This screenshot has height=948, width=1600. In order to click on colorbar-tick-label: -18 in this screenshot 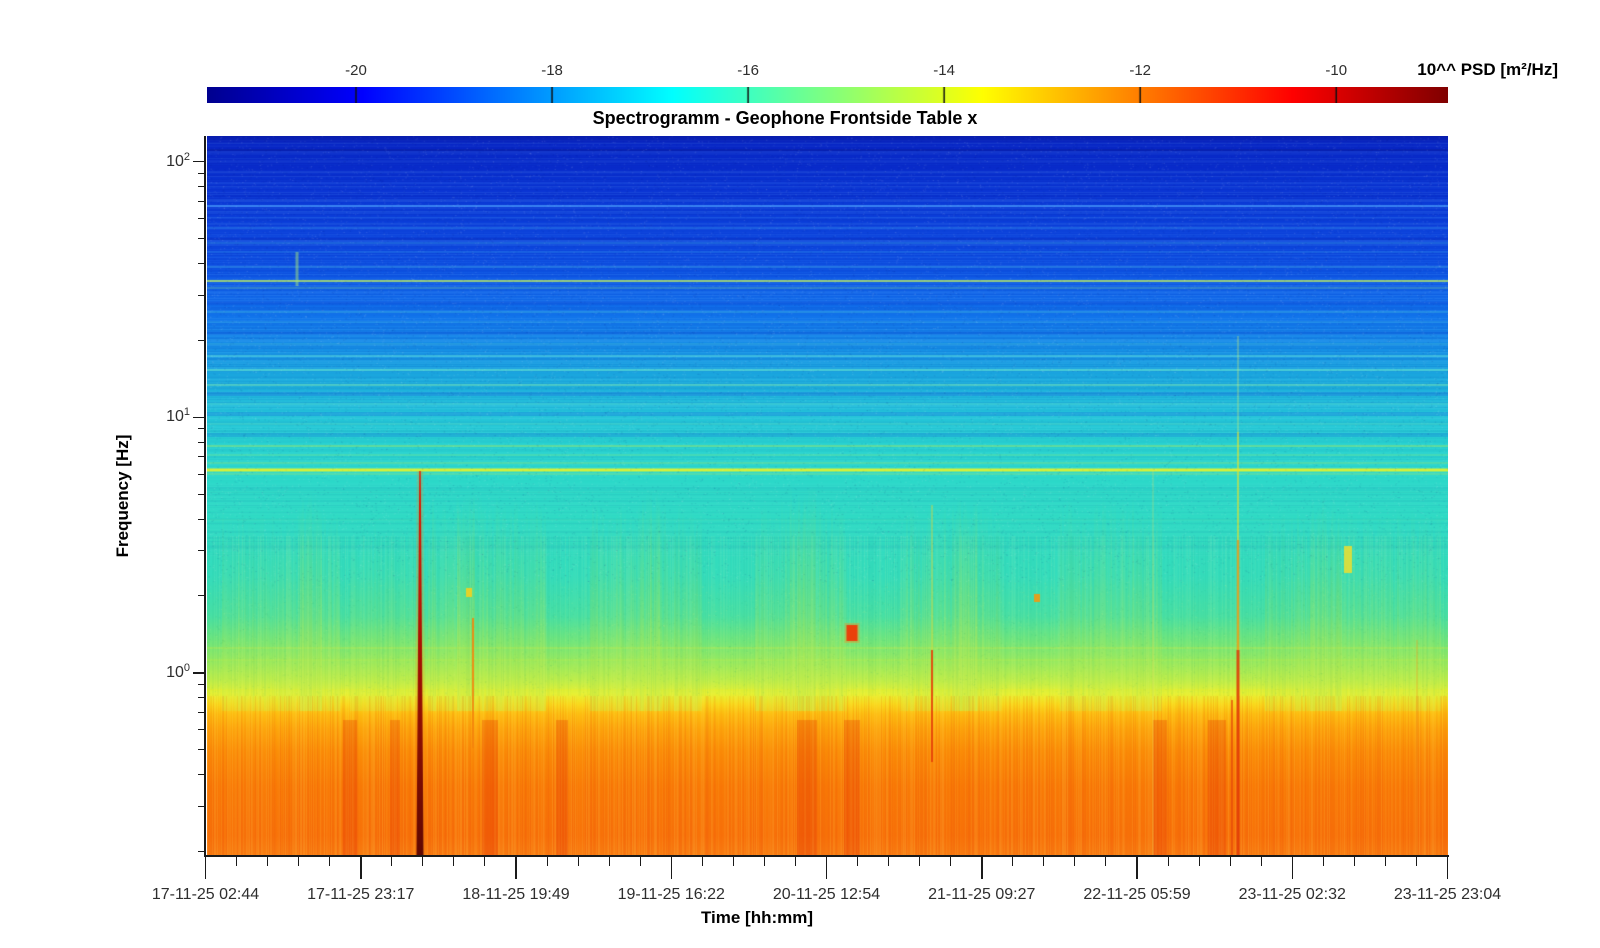, I will do `click(552, 70)`.